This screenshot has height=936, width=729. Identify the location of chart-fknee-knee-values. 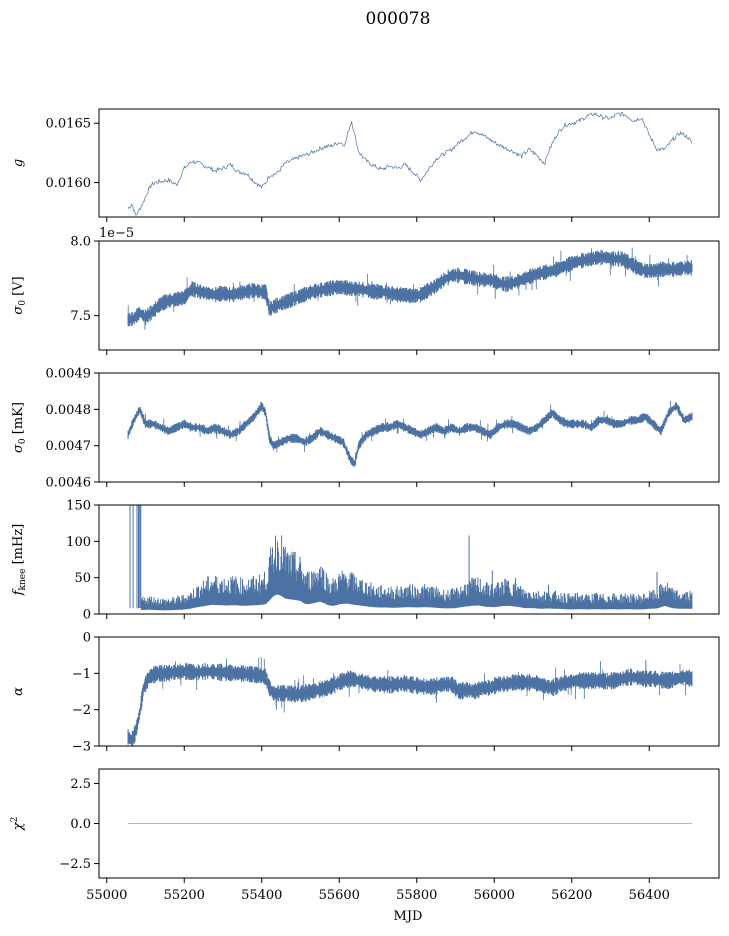
(411, 558).